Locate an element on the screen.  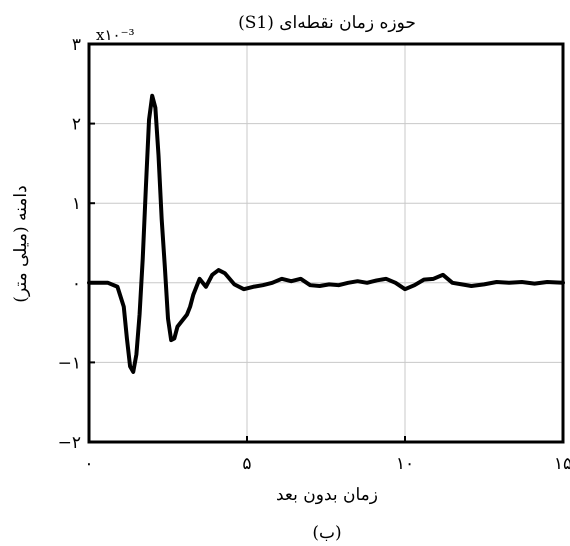
y-axis-label: دامنه (میلی متر) is located at coordinates (21, 243).